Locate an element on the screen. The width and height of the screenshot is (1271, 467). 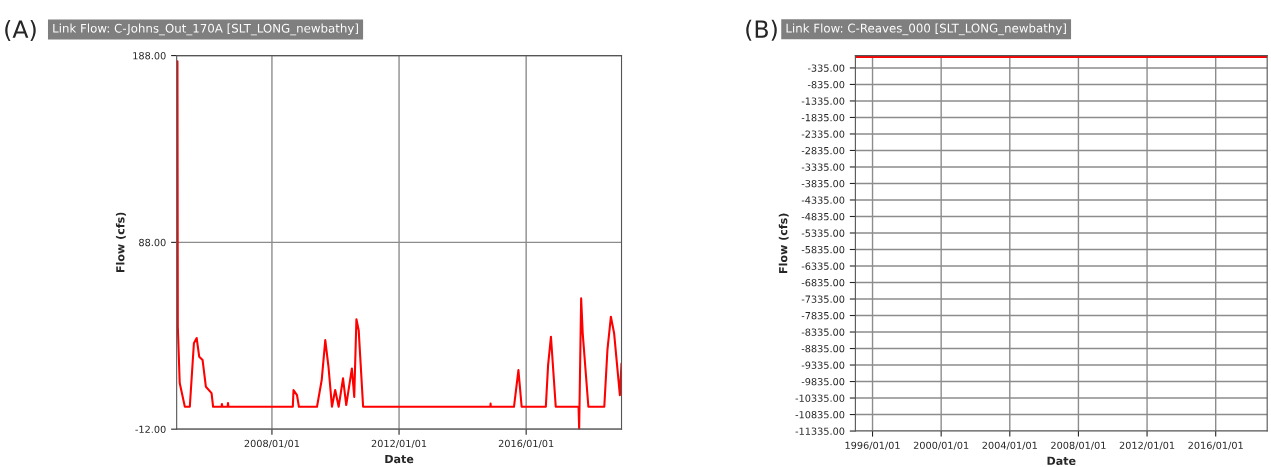
y-tick-label: -2335.00 is located at coordinates (823, 134).